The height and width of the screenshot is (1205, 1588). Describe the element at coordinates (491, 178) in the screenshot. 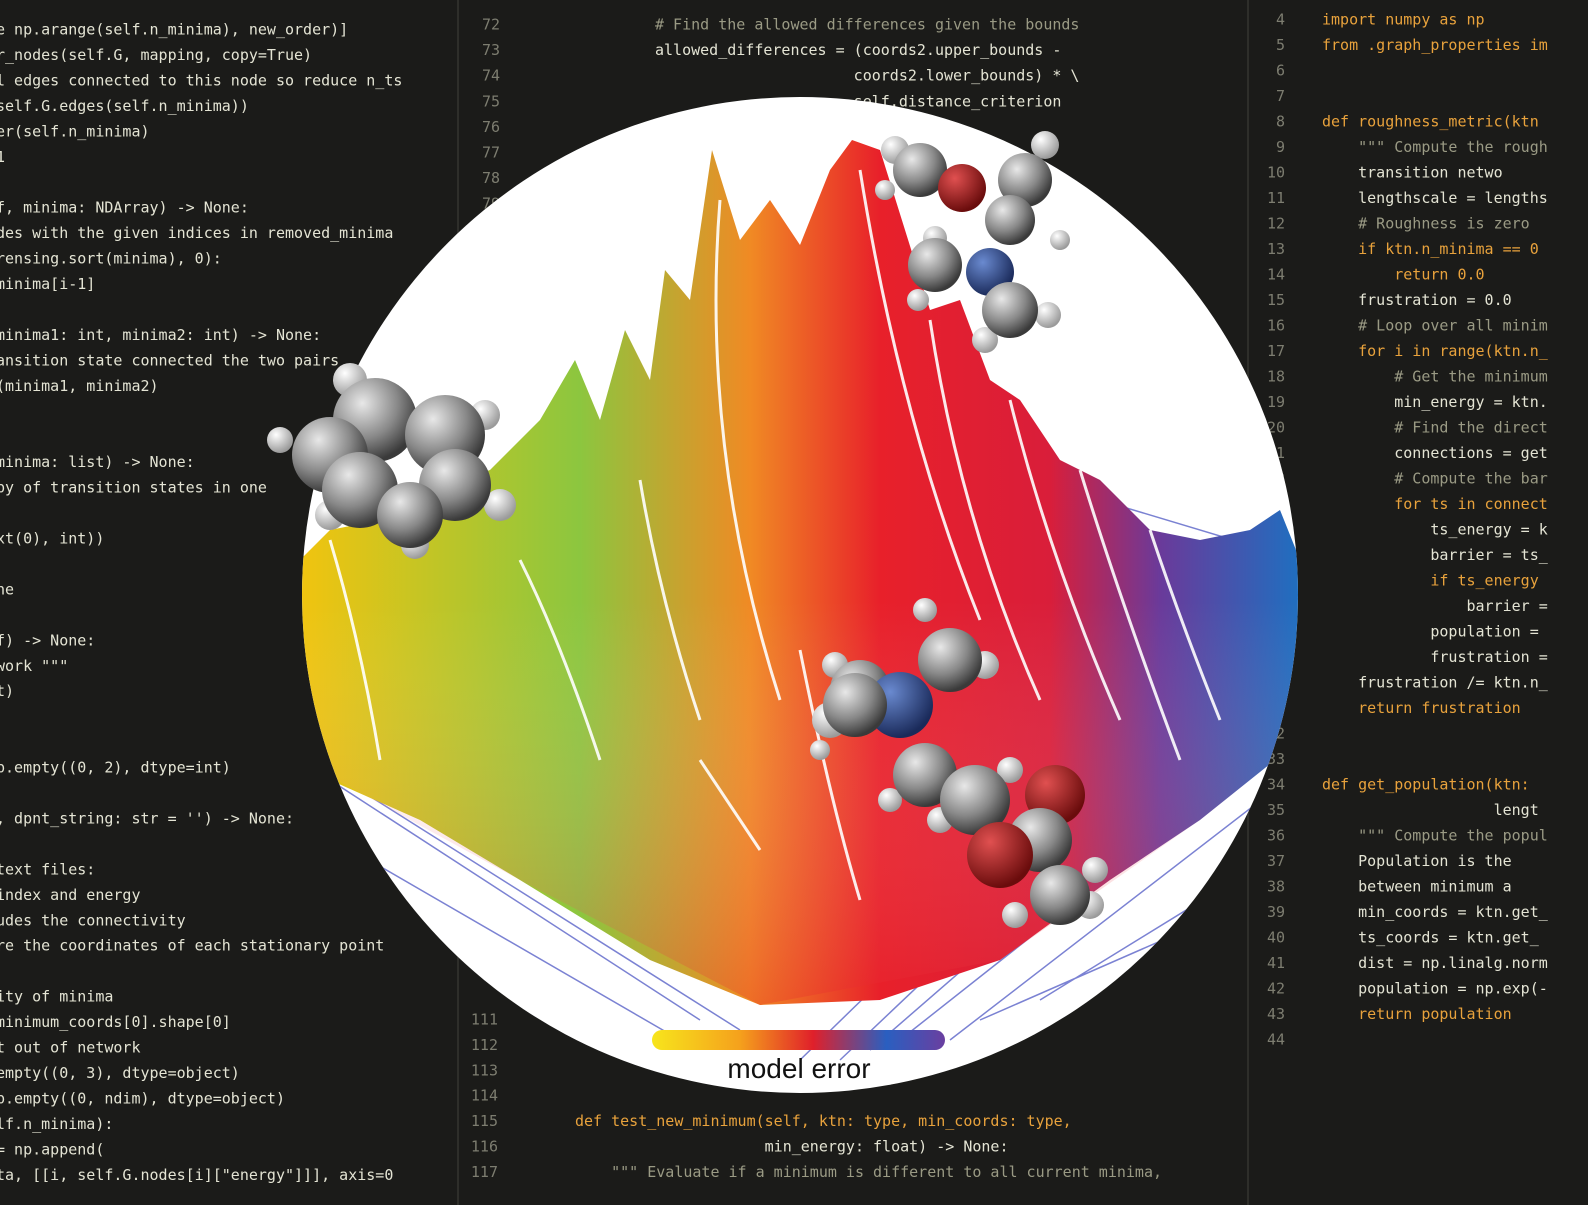

I see `line-number: 78` at that location.